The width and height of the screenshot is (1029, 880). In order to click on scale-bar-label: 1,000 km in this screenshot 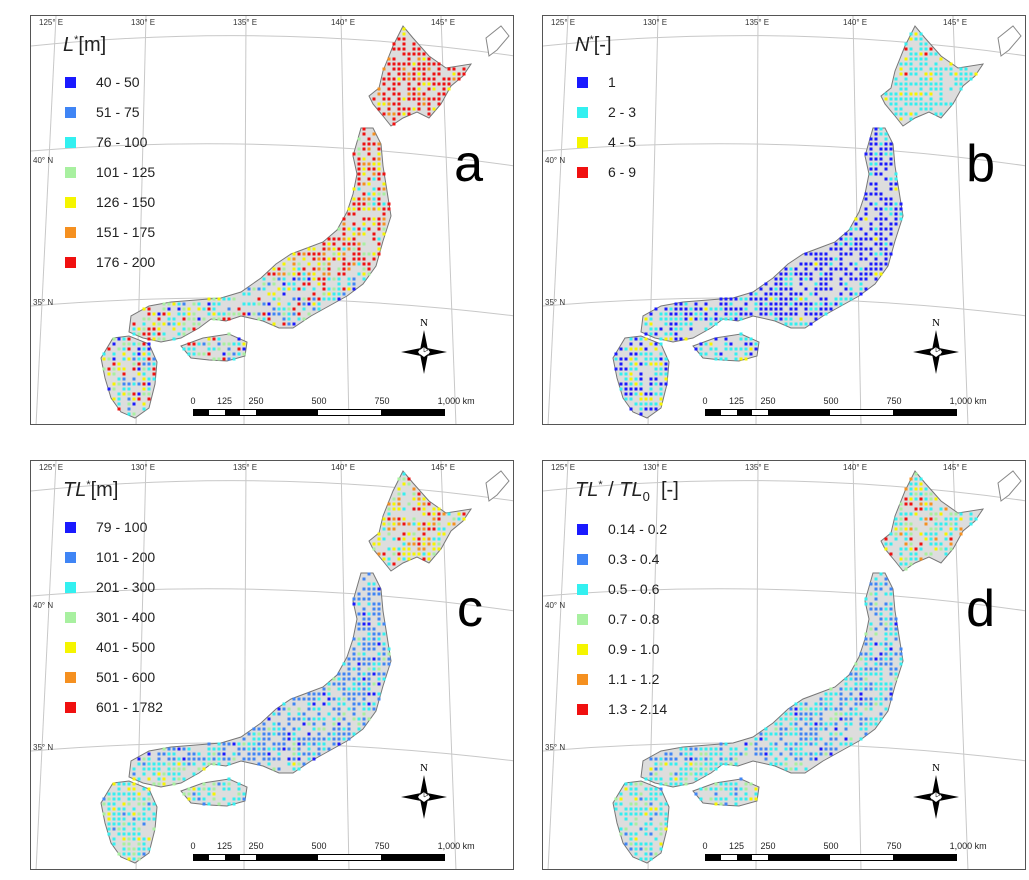, I will do `click(456, 846)`.